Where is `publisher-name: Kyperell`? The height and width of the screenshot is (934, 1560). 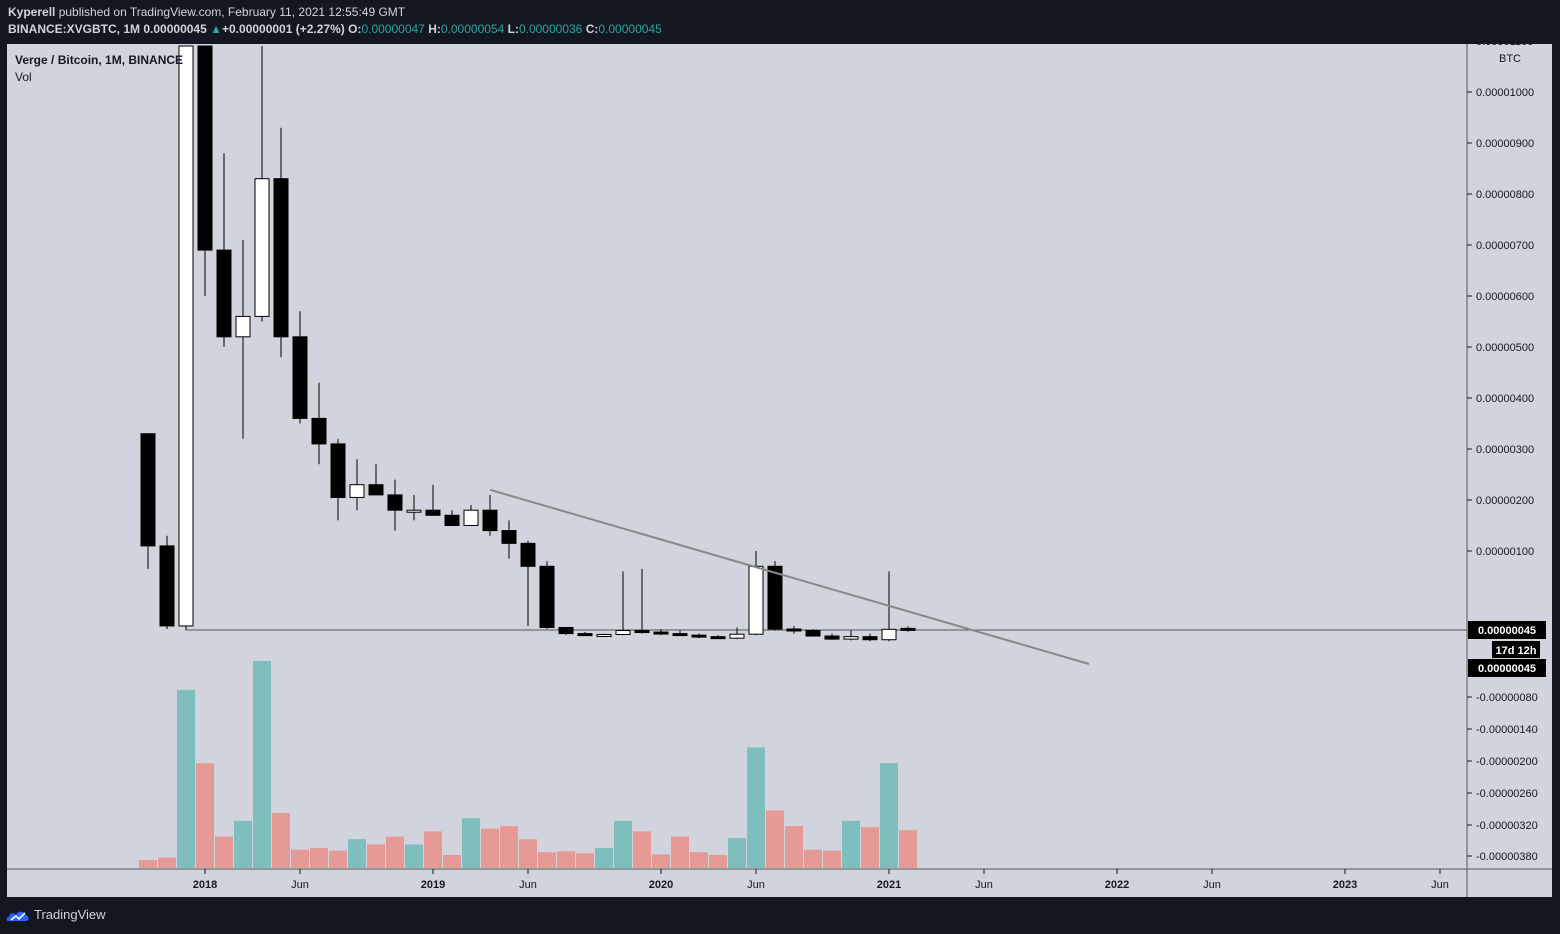
publisher-name: Kyperell is located at coordinates (32, 12).